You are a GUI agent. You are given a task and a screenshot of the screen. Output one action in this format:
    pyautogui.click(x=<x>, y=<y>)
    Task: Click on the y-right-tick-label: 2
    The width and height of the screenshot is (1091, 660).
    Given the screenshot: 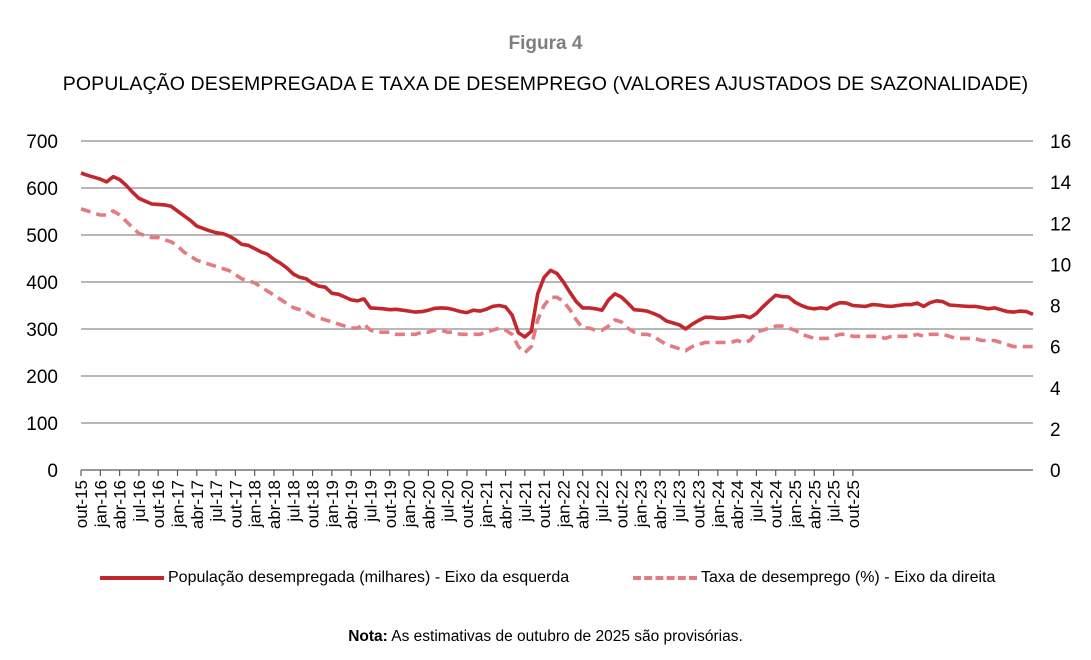 What is the action you would take?
    pyautogui.click(x=1055, y=430)
    